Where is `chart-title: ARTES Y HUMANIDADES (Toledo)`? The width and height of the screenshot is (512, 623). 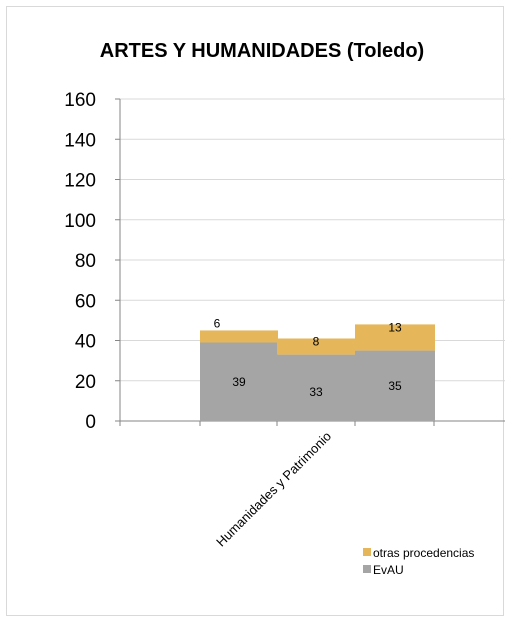 chart-title: ARTES Y HUMANIDADES (Toledo) is located at coordinates (262, 51).